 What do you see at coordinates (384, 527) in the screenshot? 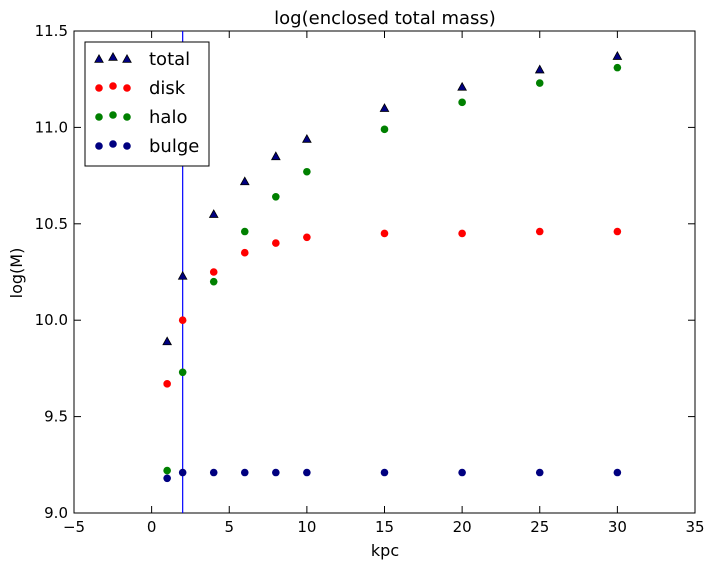
I see `x-tick-label: 15` at bounding box center [384, 527].